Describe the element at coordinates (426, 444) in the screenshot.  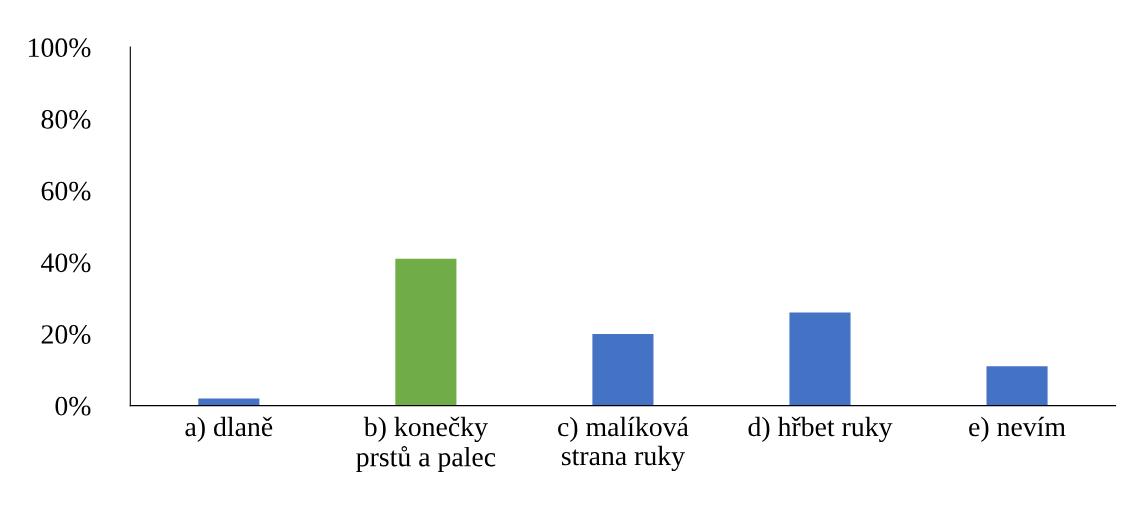
I see `x-tick-label: b) konečky prstů a palec` at that location.